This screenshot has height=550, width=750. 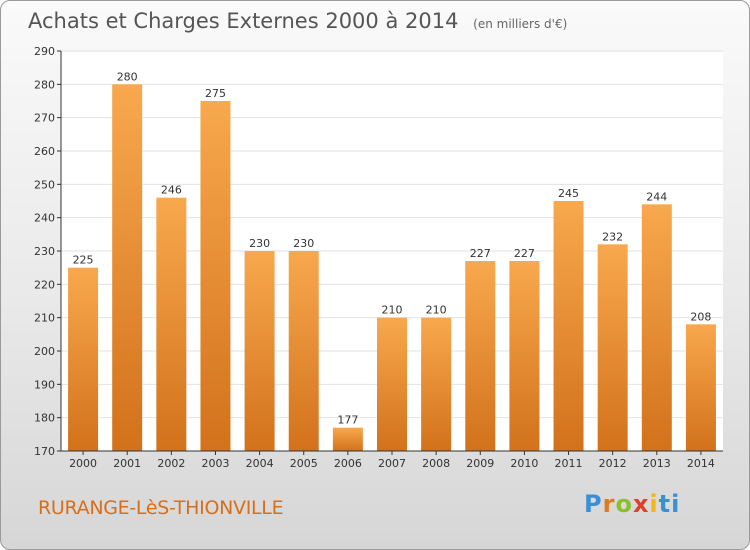 I want to click on chart-subtitle: (en milliers d'€), so click(x=520, y=24).